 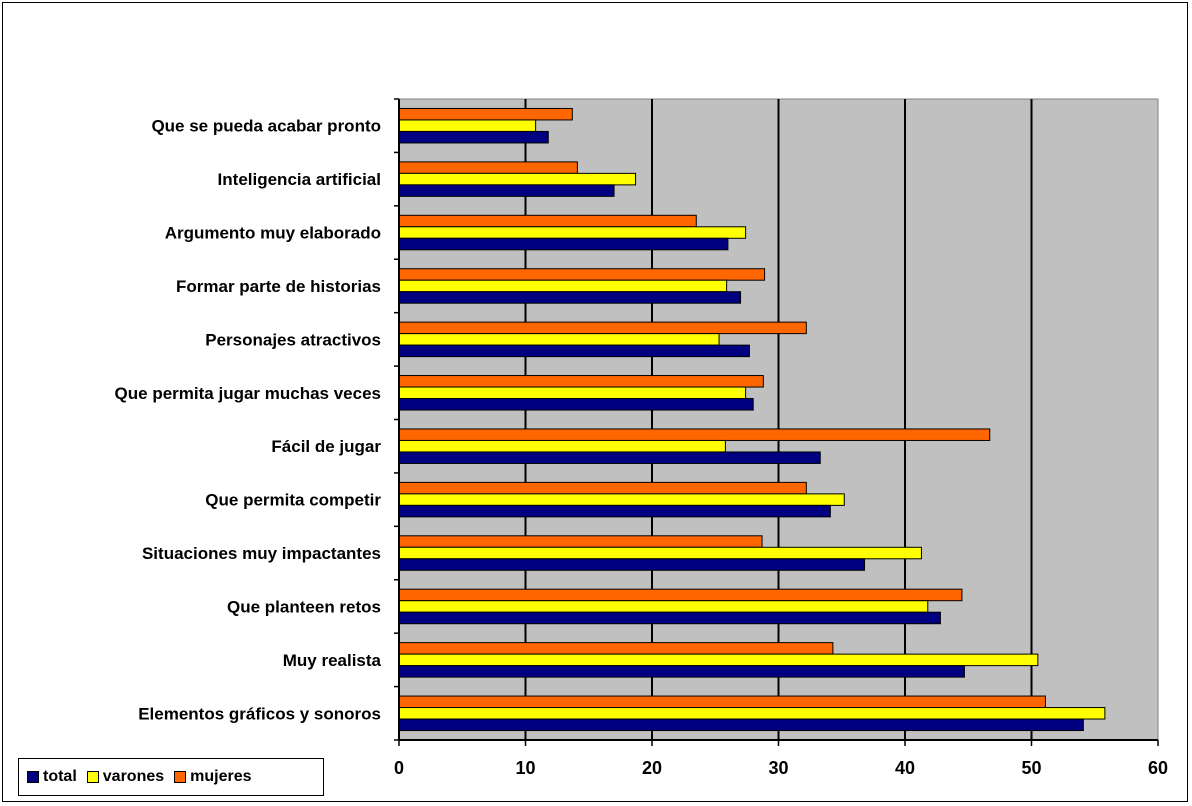 What do you see at coordinates (399, 768) in the screenshot?
I see `x-tick-label: 0` at bounding box center [399, 768].